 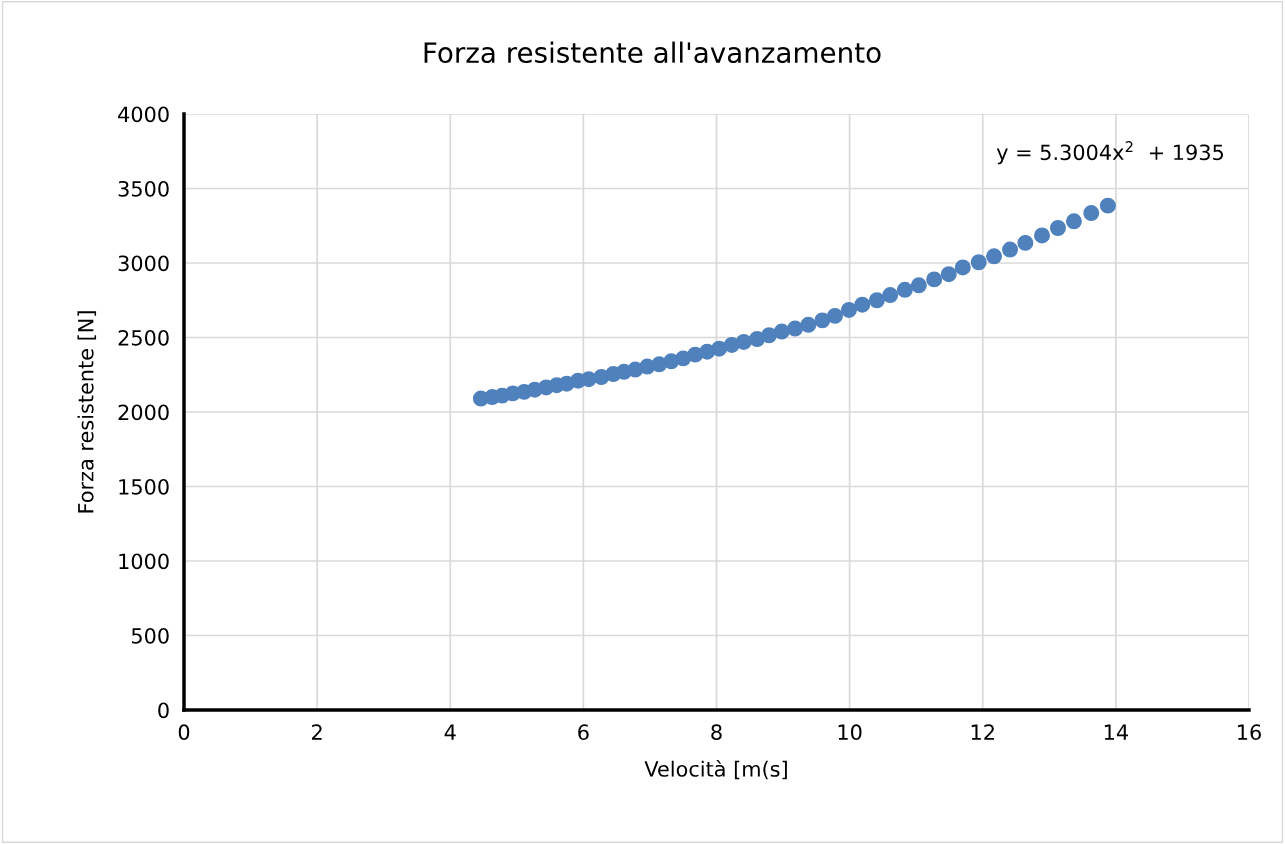 I want to click on y-axis-title: Forza resistente [N], so click(x=87, y=412).